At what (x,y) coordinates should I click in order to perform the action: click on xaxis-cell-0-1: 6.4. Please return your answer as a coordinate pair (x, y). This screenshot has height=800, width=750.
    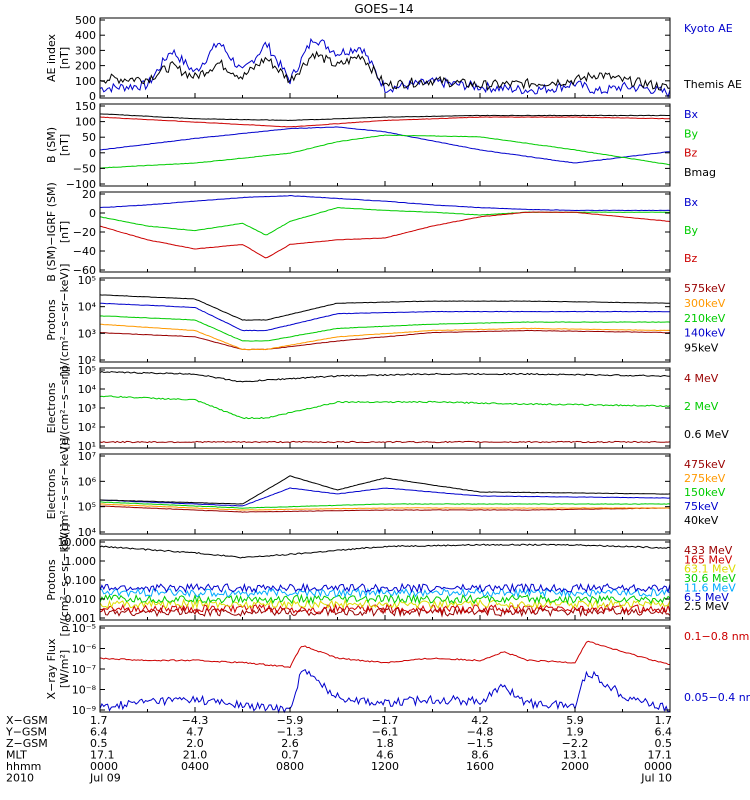
    Looking at the image, I should click on (99, 732).